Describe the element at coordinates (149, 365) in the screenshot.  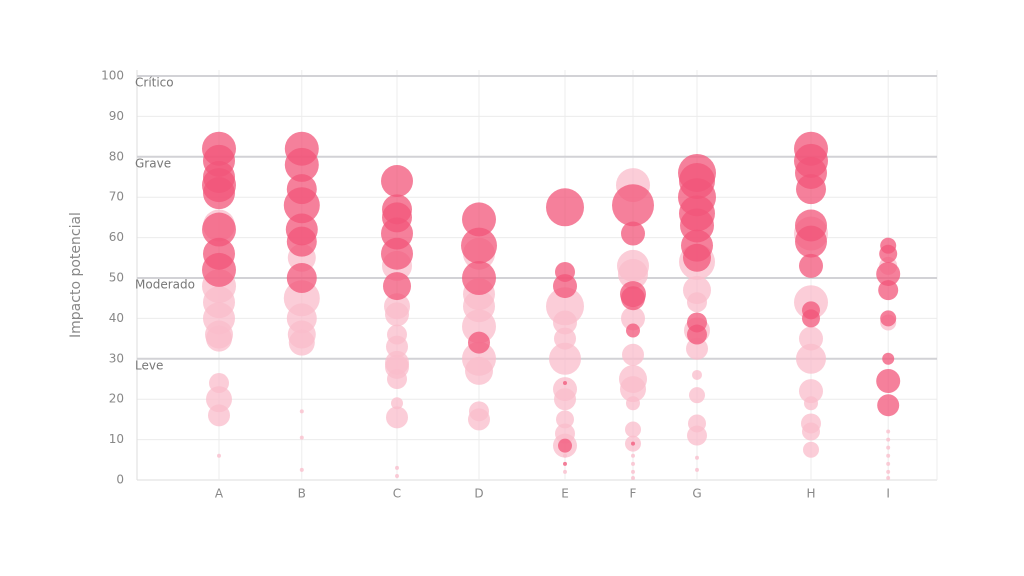
I see `band-label: Leve` at that location.